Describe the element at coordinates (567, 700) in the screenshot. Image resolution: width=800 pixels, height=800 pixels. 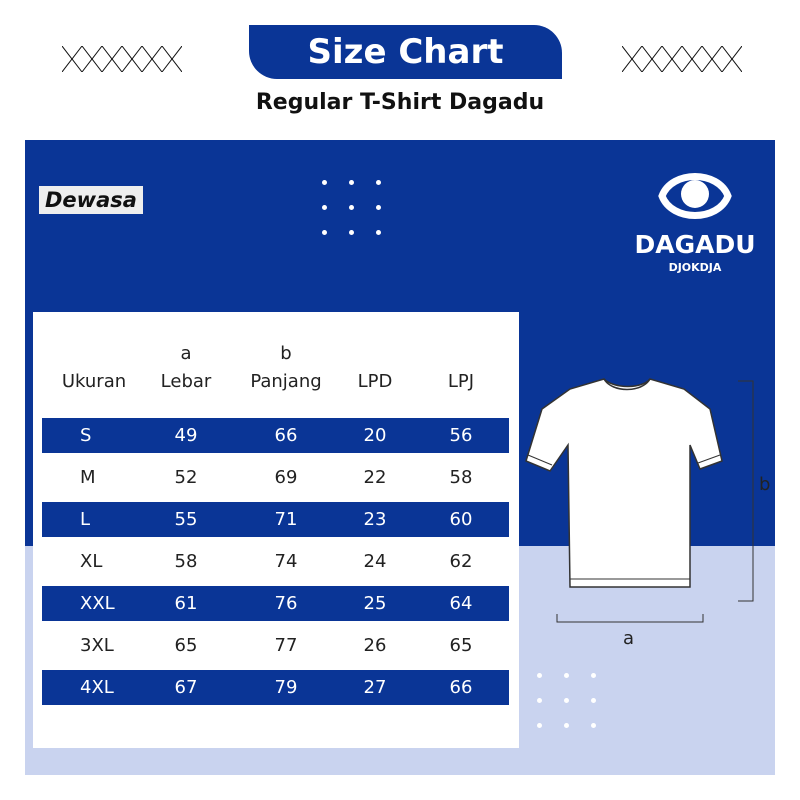
I see `dots-decoration-bottom` at that location.